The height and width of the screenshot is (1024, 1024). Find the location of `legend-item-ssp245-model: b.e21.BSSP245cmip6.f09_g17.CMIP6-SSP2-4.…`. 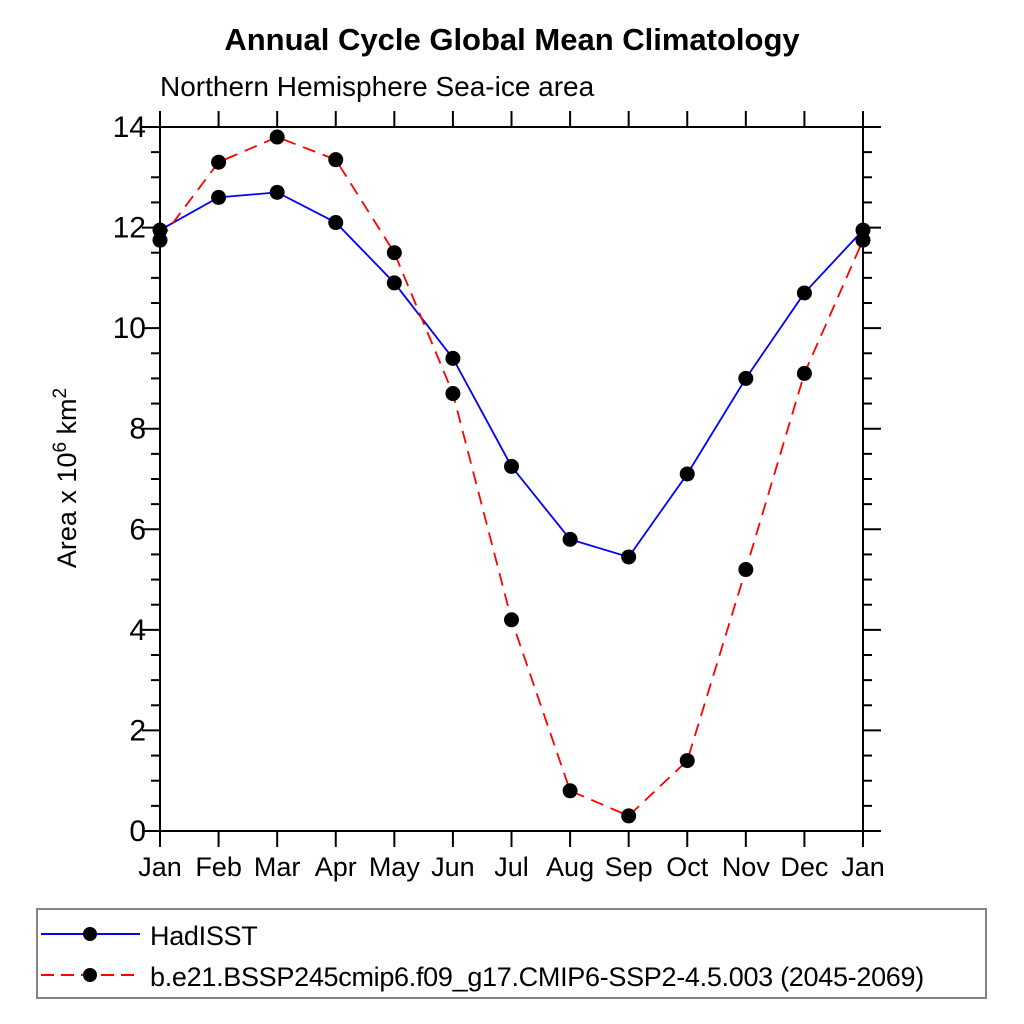

legend-item-ssp245-model: b.e21.BSSP245cmip6.f09_g17.CMIP6-SSP2-4.… is located at coordinates (482, 976).